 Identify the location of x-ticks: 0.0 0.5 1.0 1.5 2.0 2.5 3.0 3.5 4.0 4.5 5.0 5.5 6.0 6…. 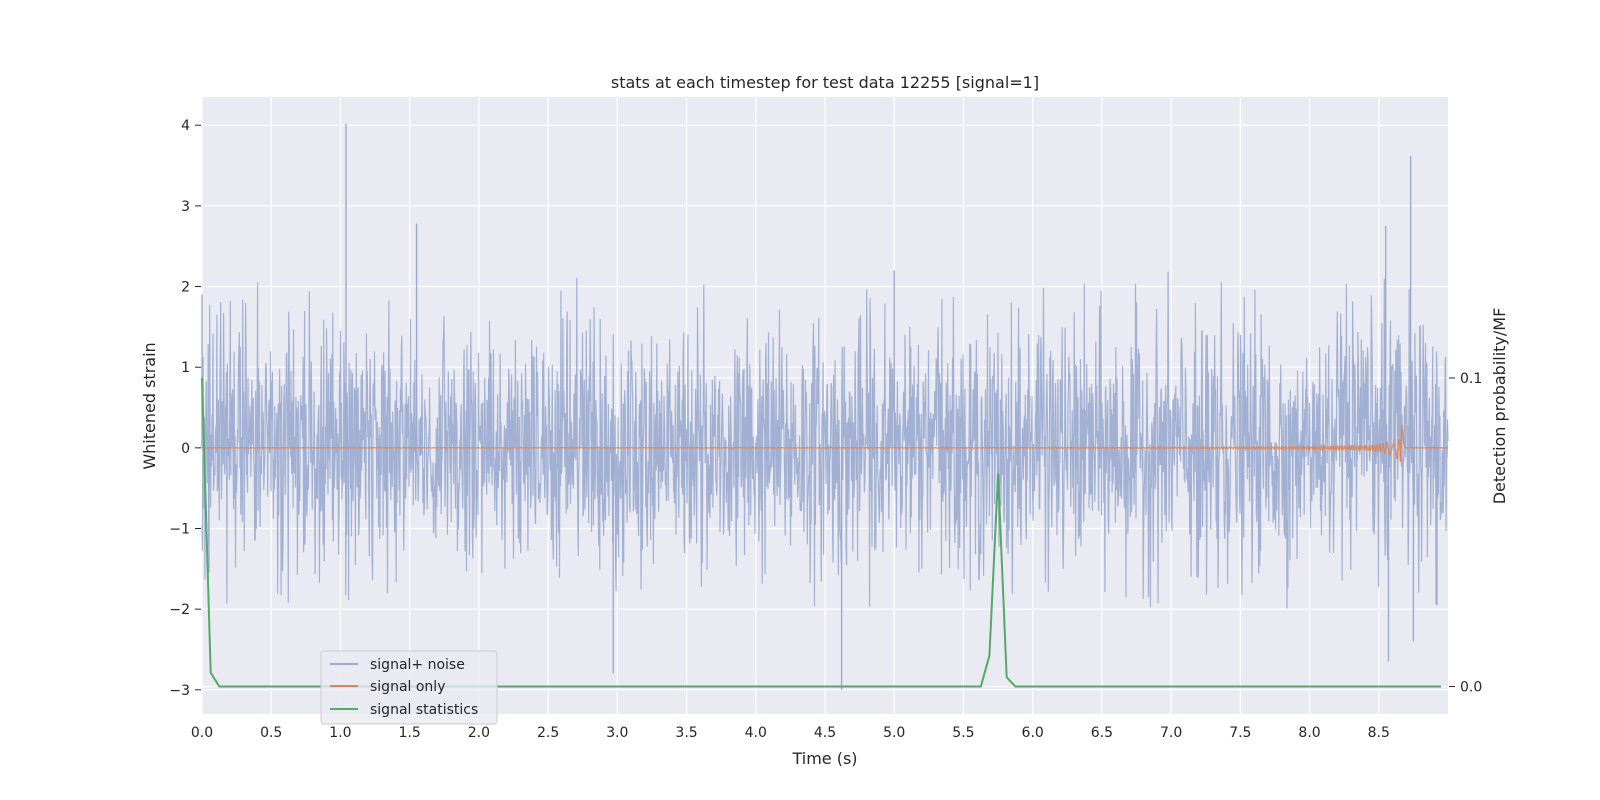
(790, 733).